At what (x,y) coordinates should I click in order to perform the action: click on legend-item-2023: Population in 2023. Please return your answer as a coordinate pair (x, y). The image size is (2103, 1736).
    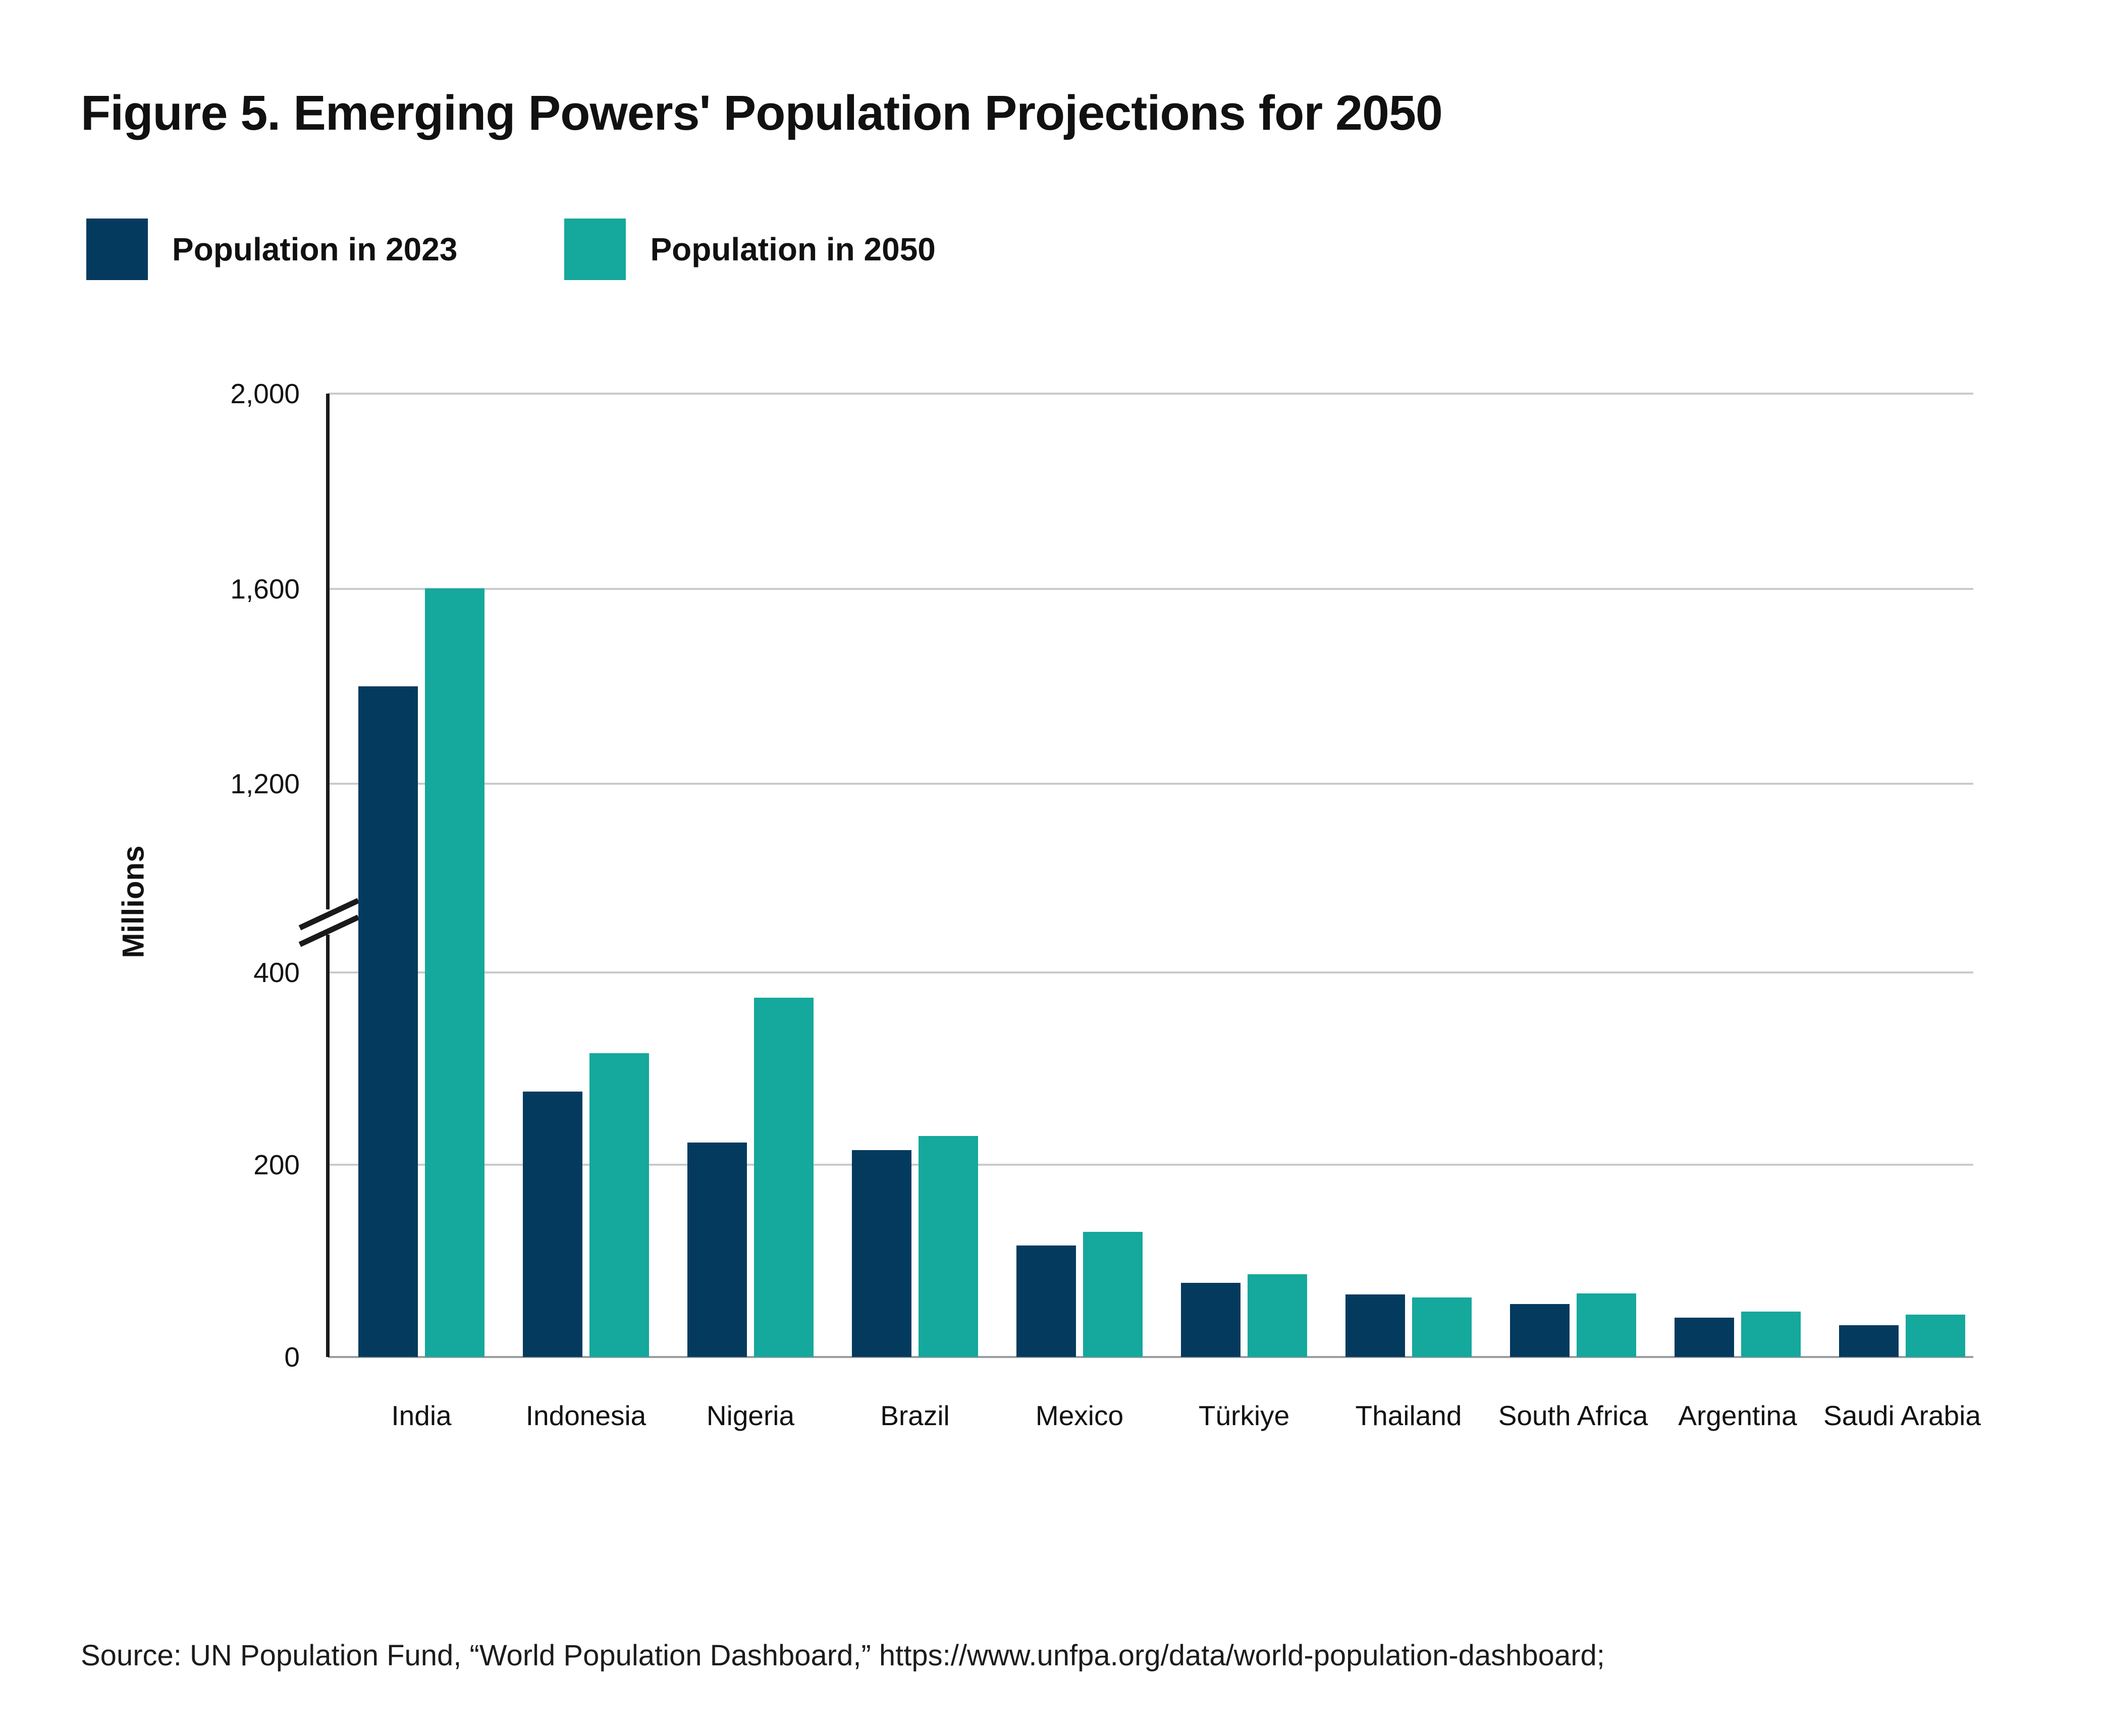
    Looking at the image, I should click on (271, 249).